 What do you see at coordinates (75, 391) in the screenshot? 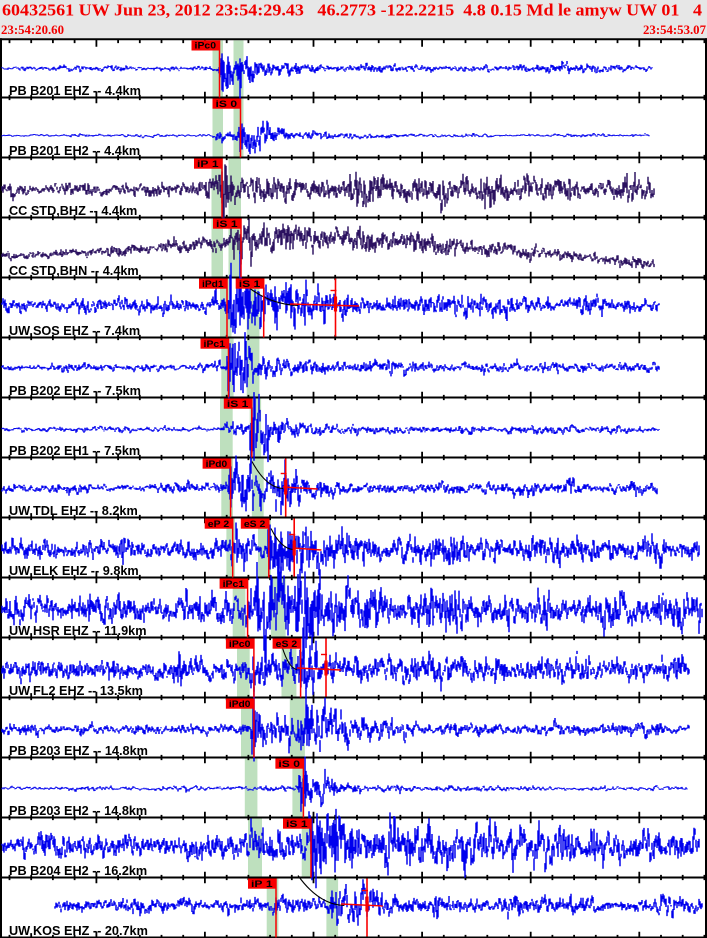
I see `svg-text: PB B202 EHZ -- 7.5km` at bounding box center [75, 391].